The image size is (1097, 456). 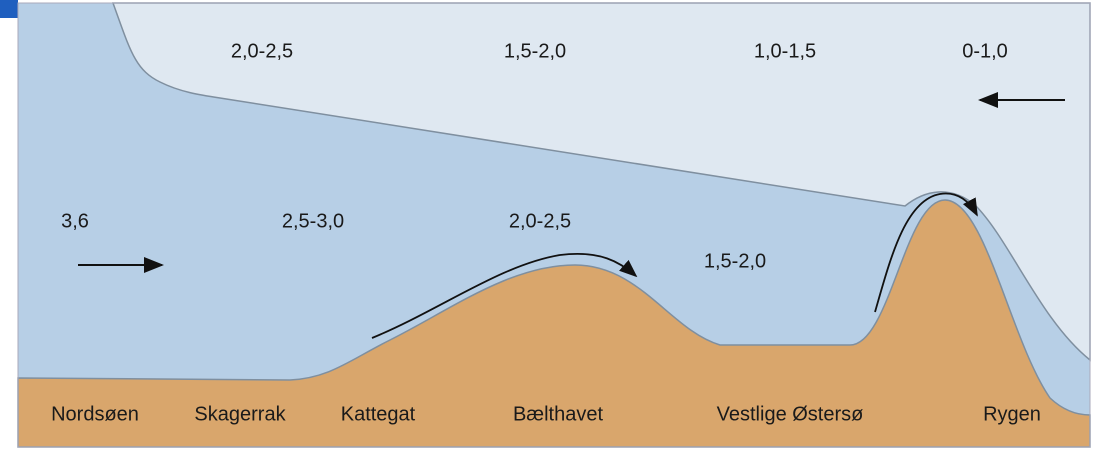 I want to click on location-label: Skagerrak, so click(x=240, y=414).